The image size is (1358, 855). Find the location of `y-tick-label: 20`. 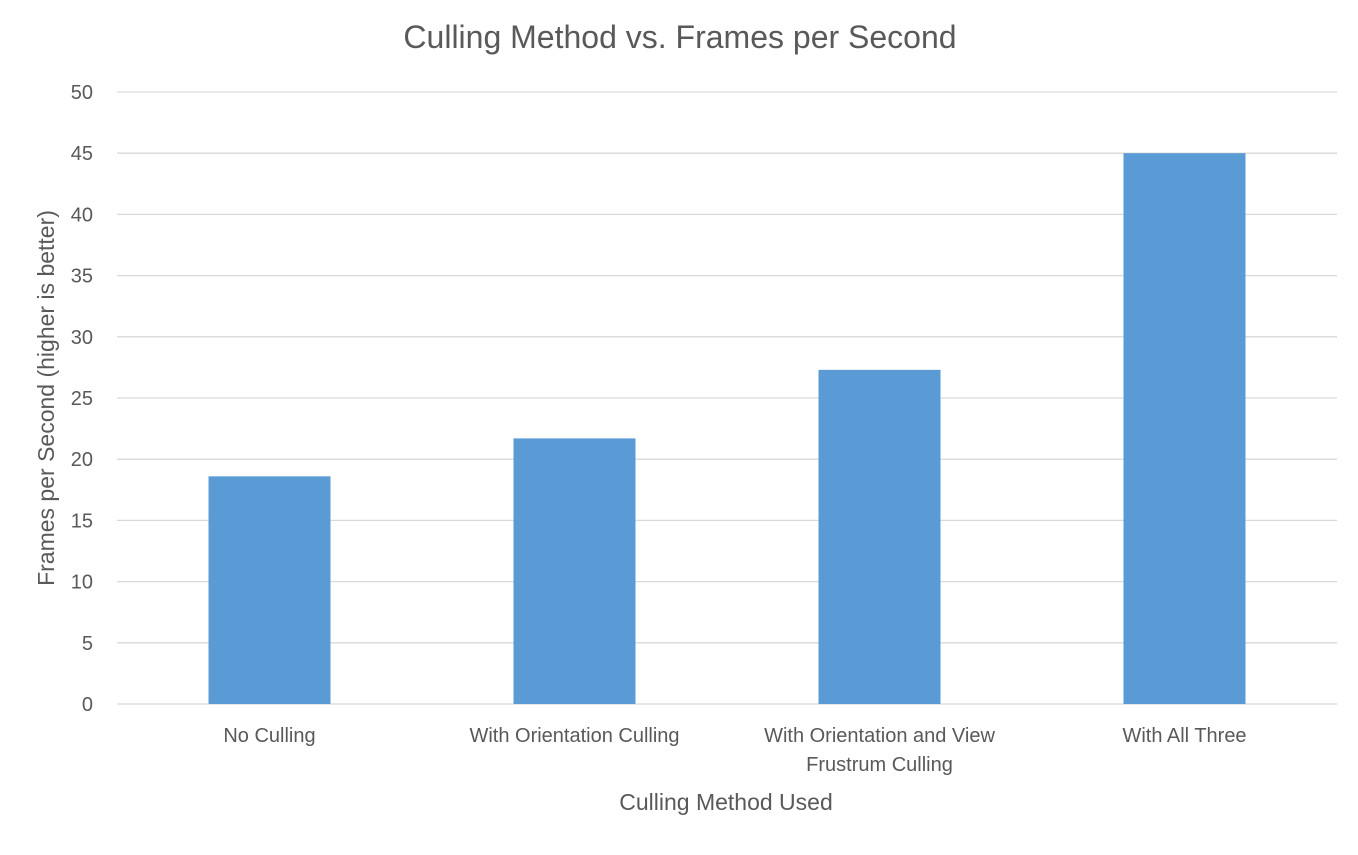

y-tick-label: 20 is located at coordinates (82, 460).